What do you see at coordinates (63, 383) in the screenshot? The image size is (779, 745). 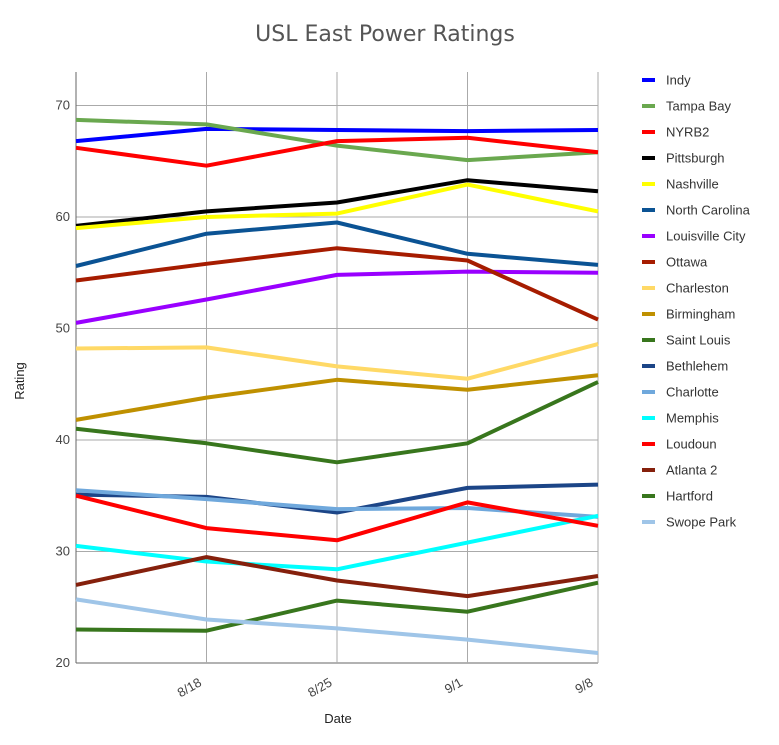 I see `y-axis-ticks: 20 30 40 50 60 70` at bounding box center [63, 383].